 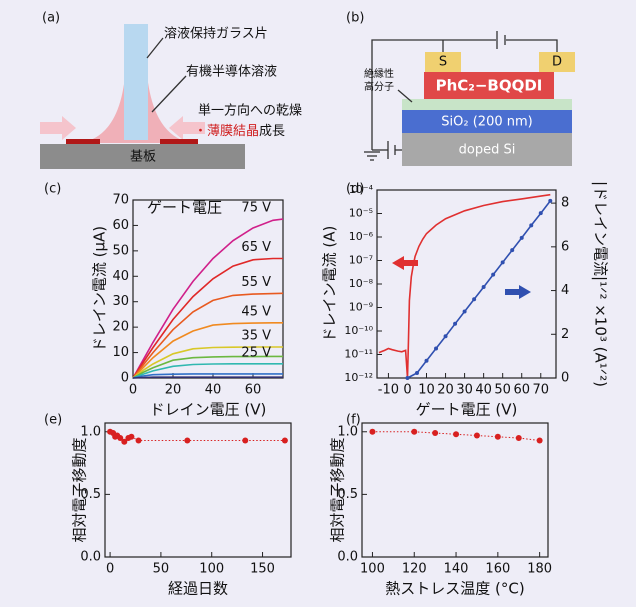 What do you see at coordinates (358, 354) in the screenshot?
I see `y-tick-label: 10⁻¹¹` at bounding box center [358, 354].